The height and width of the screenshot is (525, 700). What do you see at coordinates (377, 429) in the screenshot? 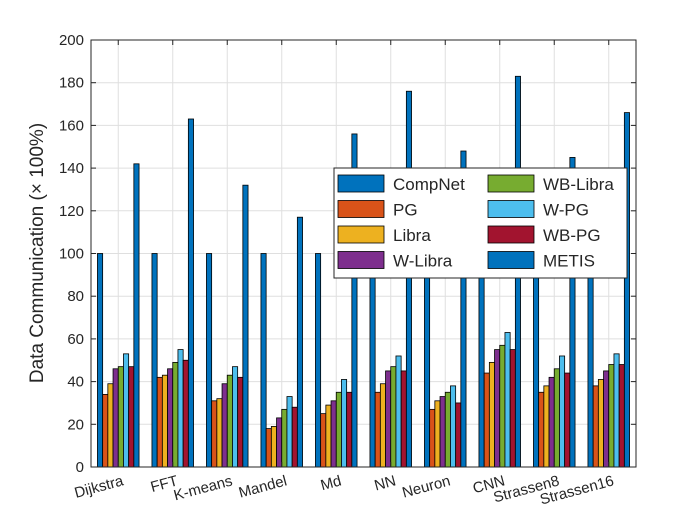
I see `bar-pg-nn` at bounding box center [377, 429].